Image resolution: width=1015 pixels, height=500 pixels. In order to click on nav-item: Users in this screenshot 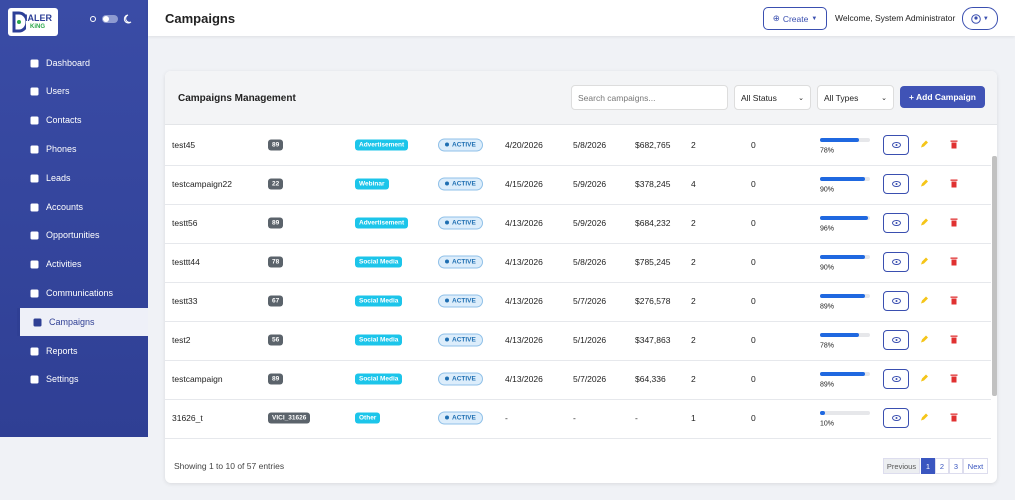, I will do `click(82, 91)`.